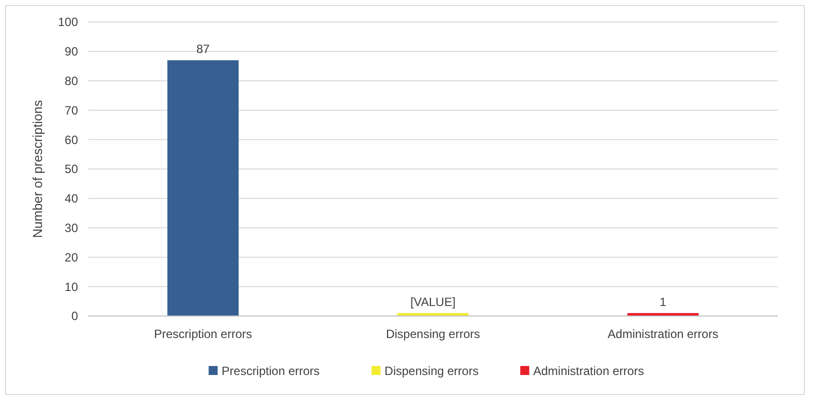 This screenshot has width=815, height=401. Describe the element at coordinates (431, 371) in the screenshot. I see `legend-label: Dispensing errors` at that location.